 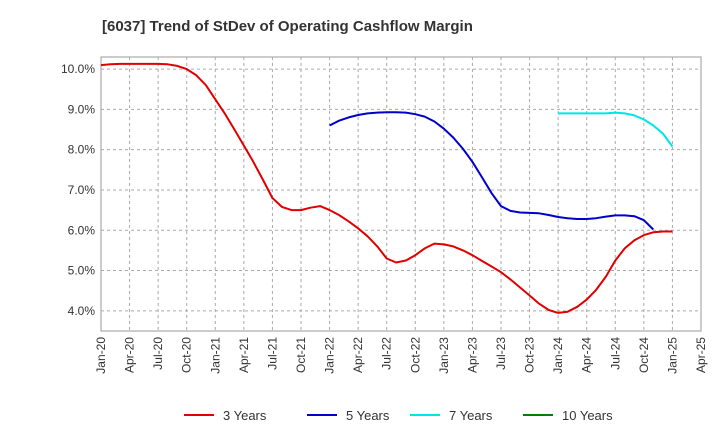 What do you see at coordinates (101, 355) in the screenshot?
I see `x-tick-label: Jan-20` at bounding box center [101, 355].